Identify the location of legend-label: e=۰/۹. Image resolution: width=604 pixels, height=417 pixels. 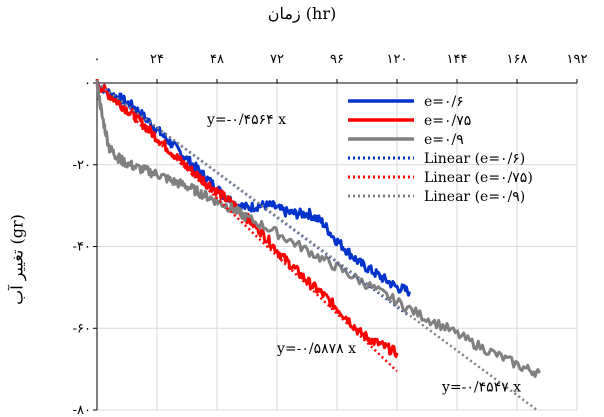
(444, 140).